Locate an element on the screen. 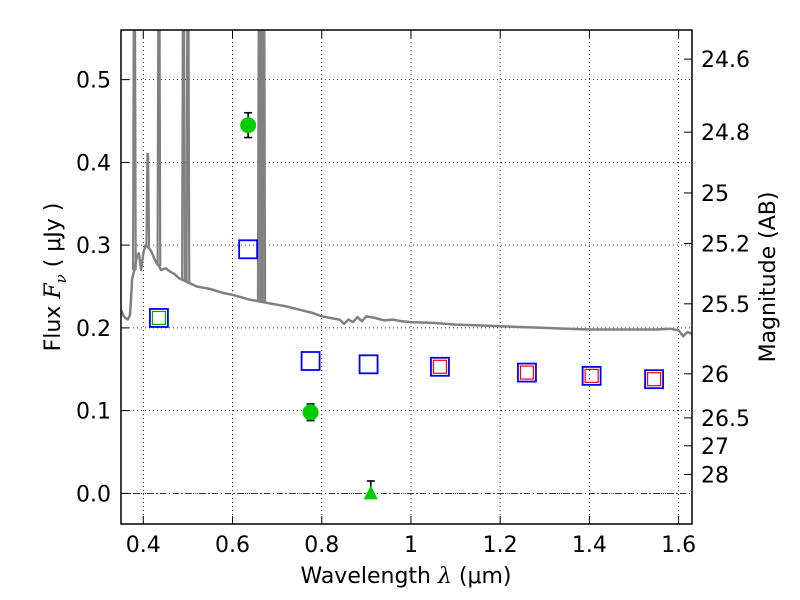 The height and width of the screenshot is (600, 800). y2-tick-label: 27 is located at coordinates (715, 447).